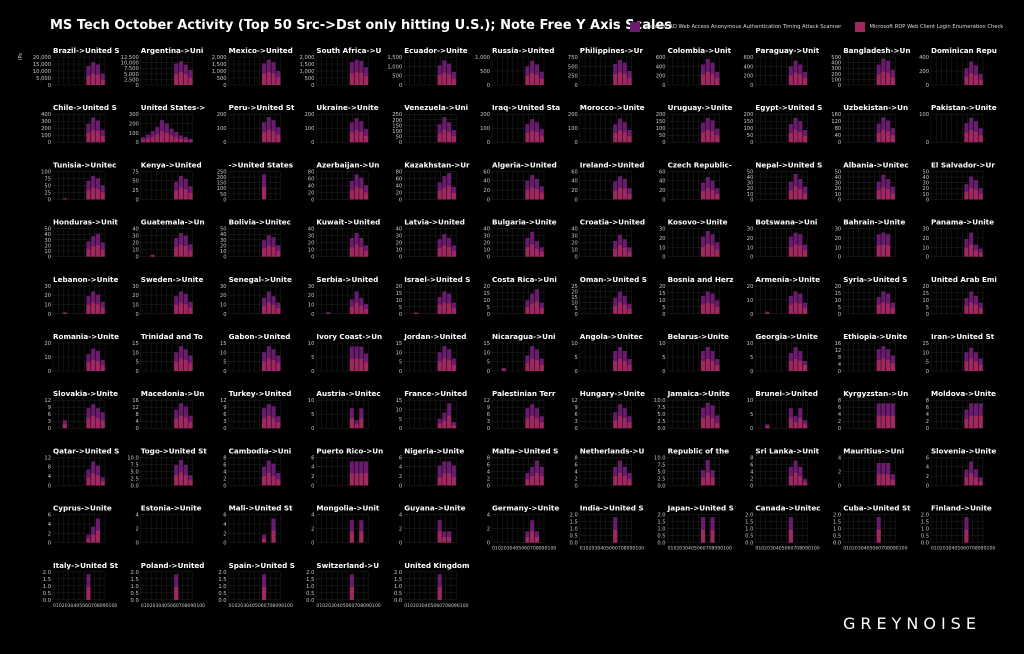 Image resolution: width=1024 pixels, height=654 pixels. Describe the element at coordinates (309, 129) in the screenshot. I see `y-tick-label: 100` at that location.